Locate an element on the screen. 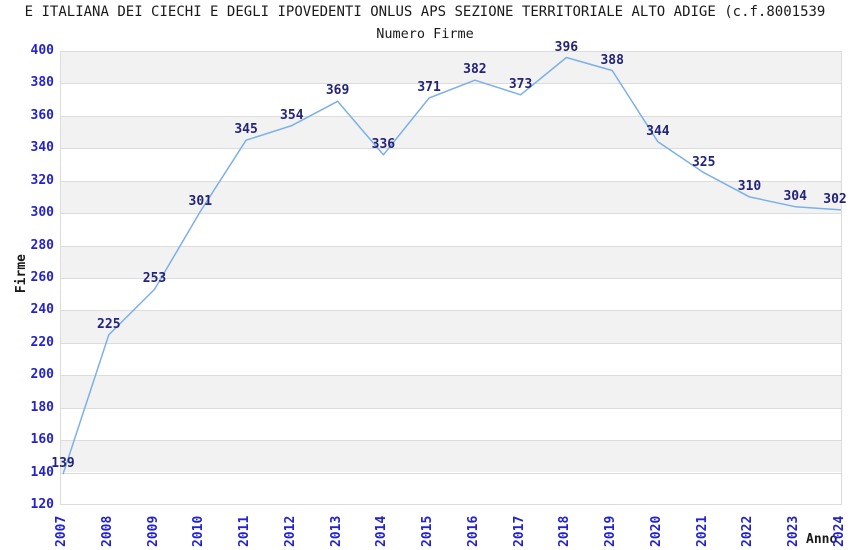  y-tick-label: 140 is located at coordinates (42, 472).